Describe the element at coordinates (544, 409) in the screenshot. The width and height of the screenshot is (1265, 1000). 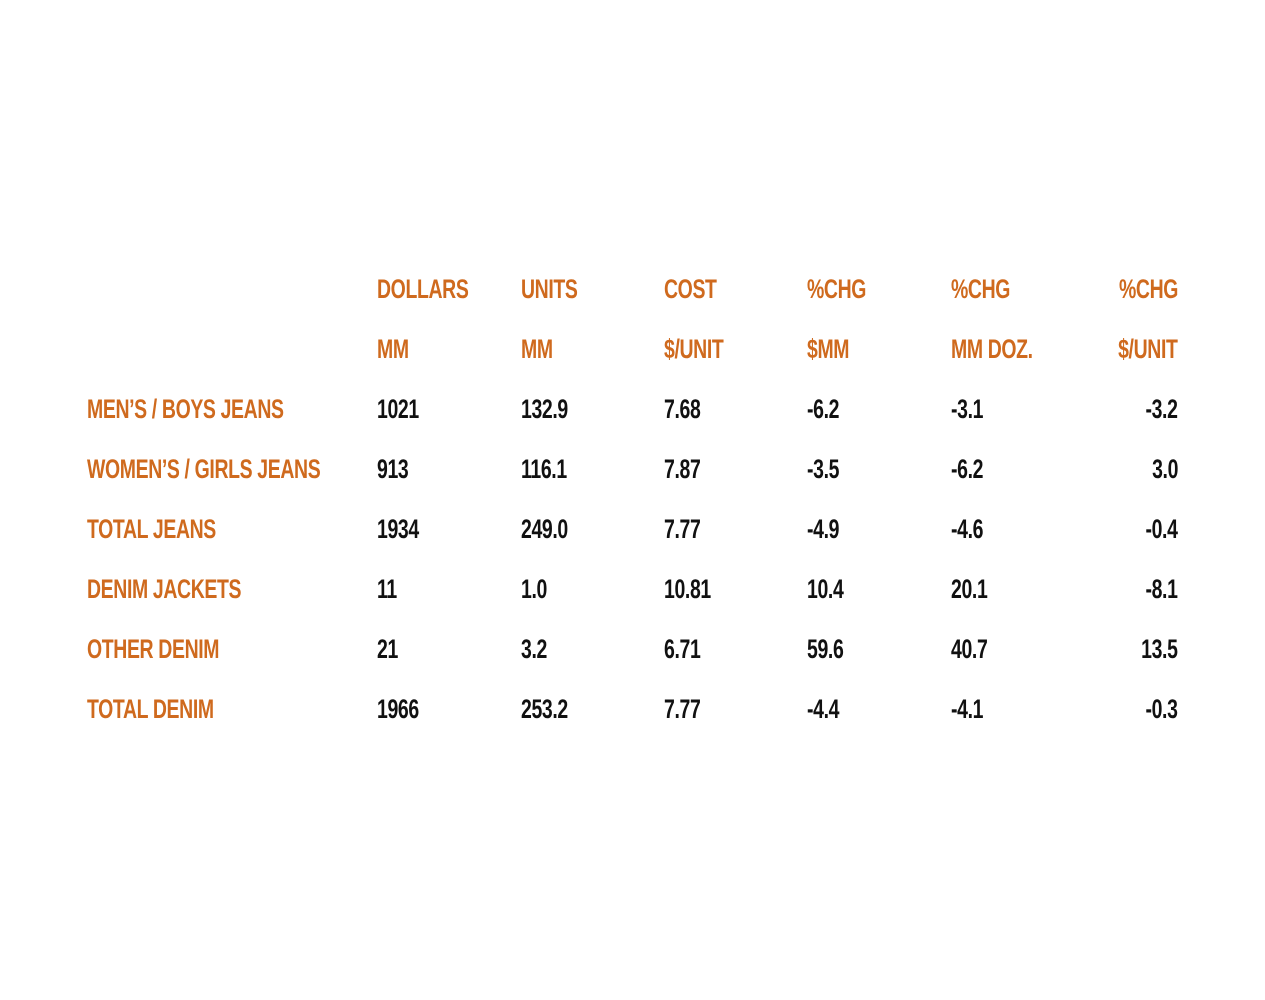
I see `table-cell: 132.9` at that location.